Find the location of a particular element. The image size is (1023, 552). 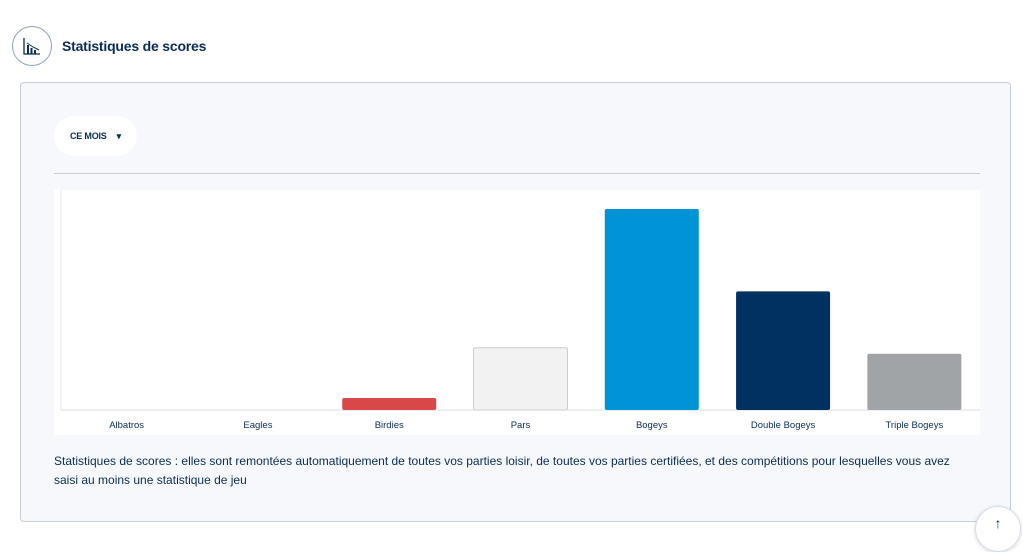

chevron-down-icon: ▾ is located at coordinates (119, 135).